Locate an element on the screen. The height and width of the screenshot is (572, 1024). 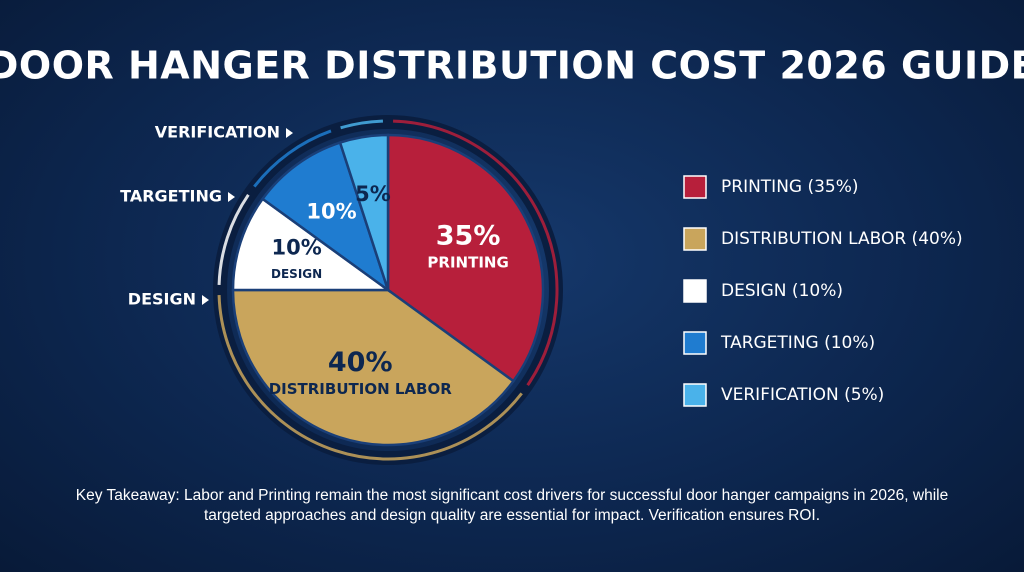
slice-value-label: 40% is located at coordinates (360, 362).